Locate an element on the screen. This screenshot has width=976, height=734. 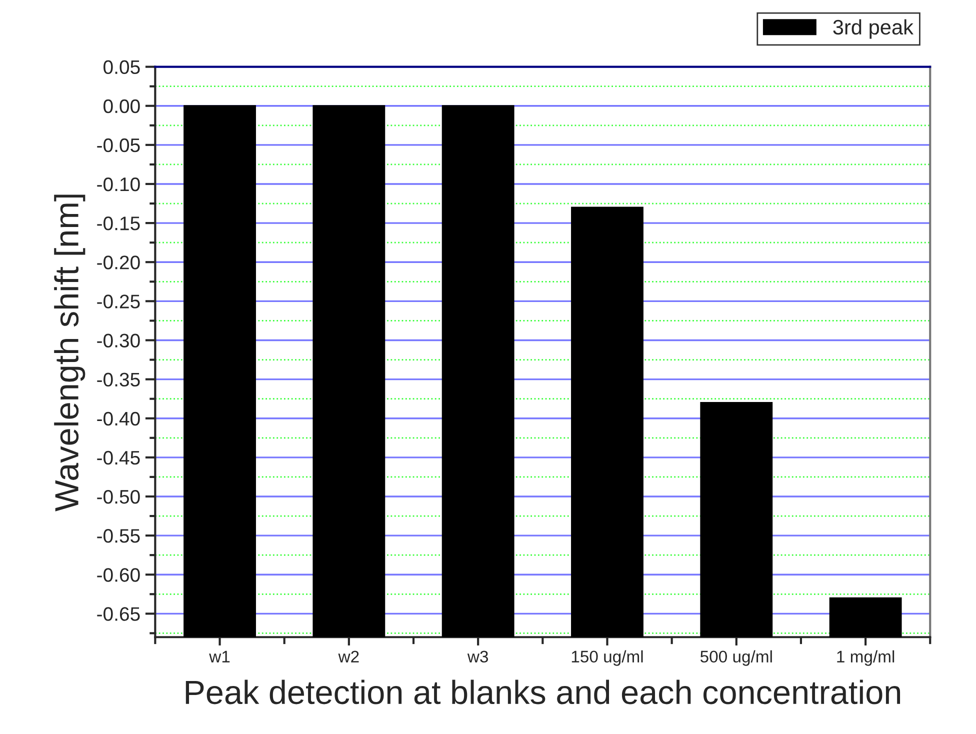
y-tick-label: -0.50 is located at coordinates (118, 497).